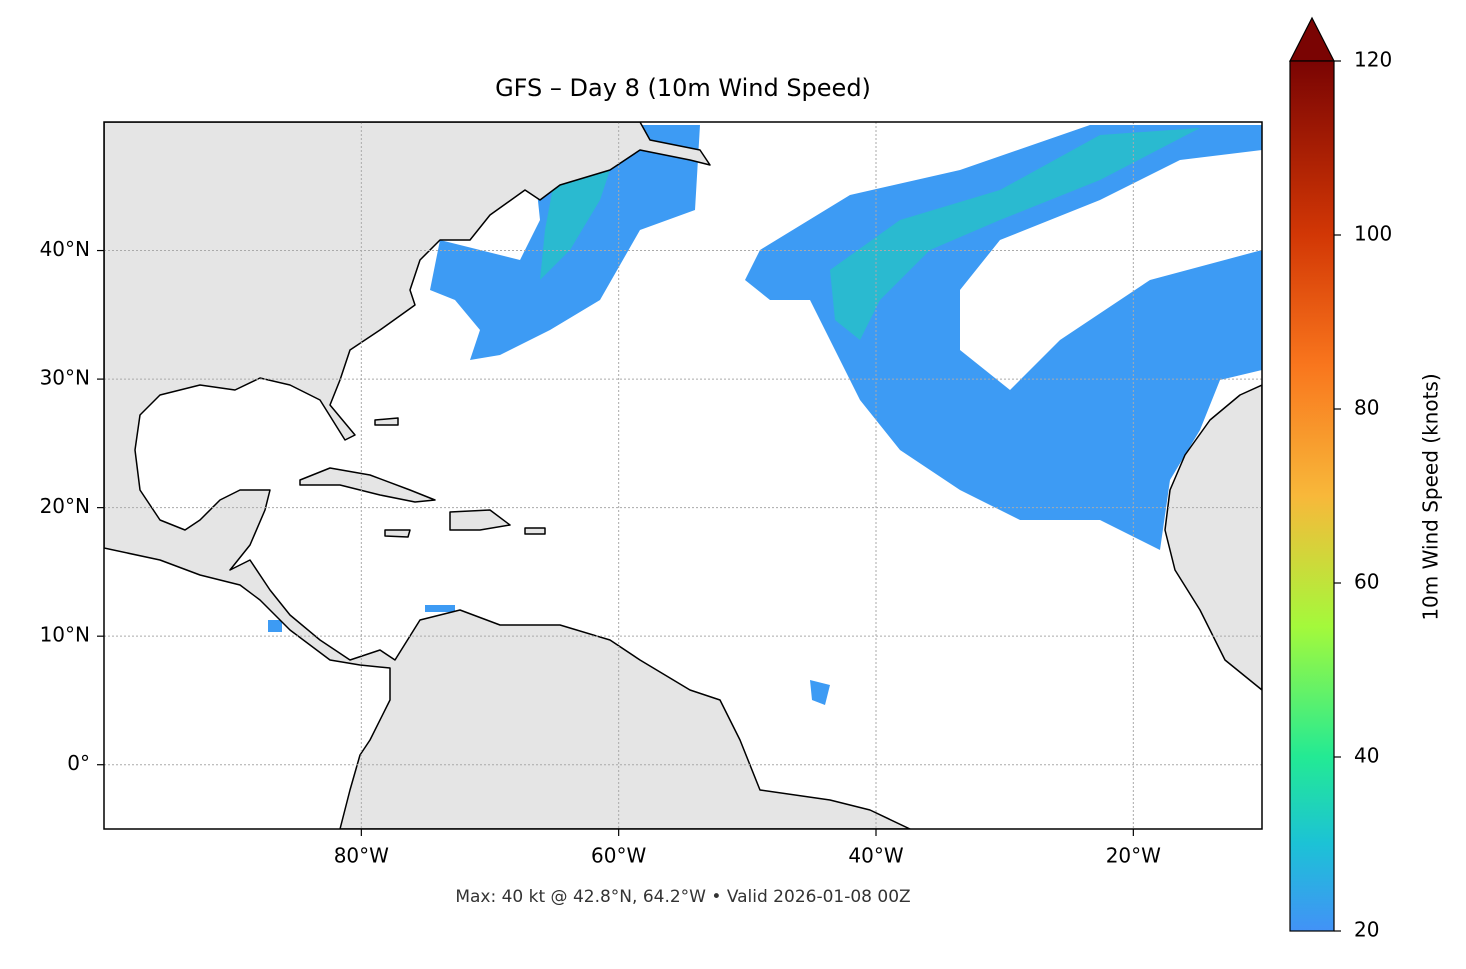 This screenshot has height=969, width=1466. What do you see at coordinates (1373, 60) in the screenshot?
I see `colorbar-tick-label: 120` at bounding box center [1373, 60].